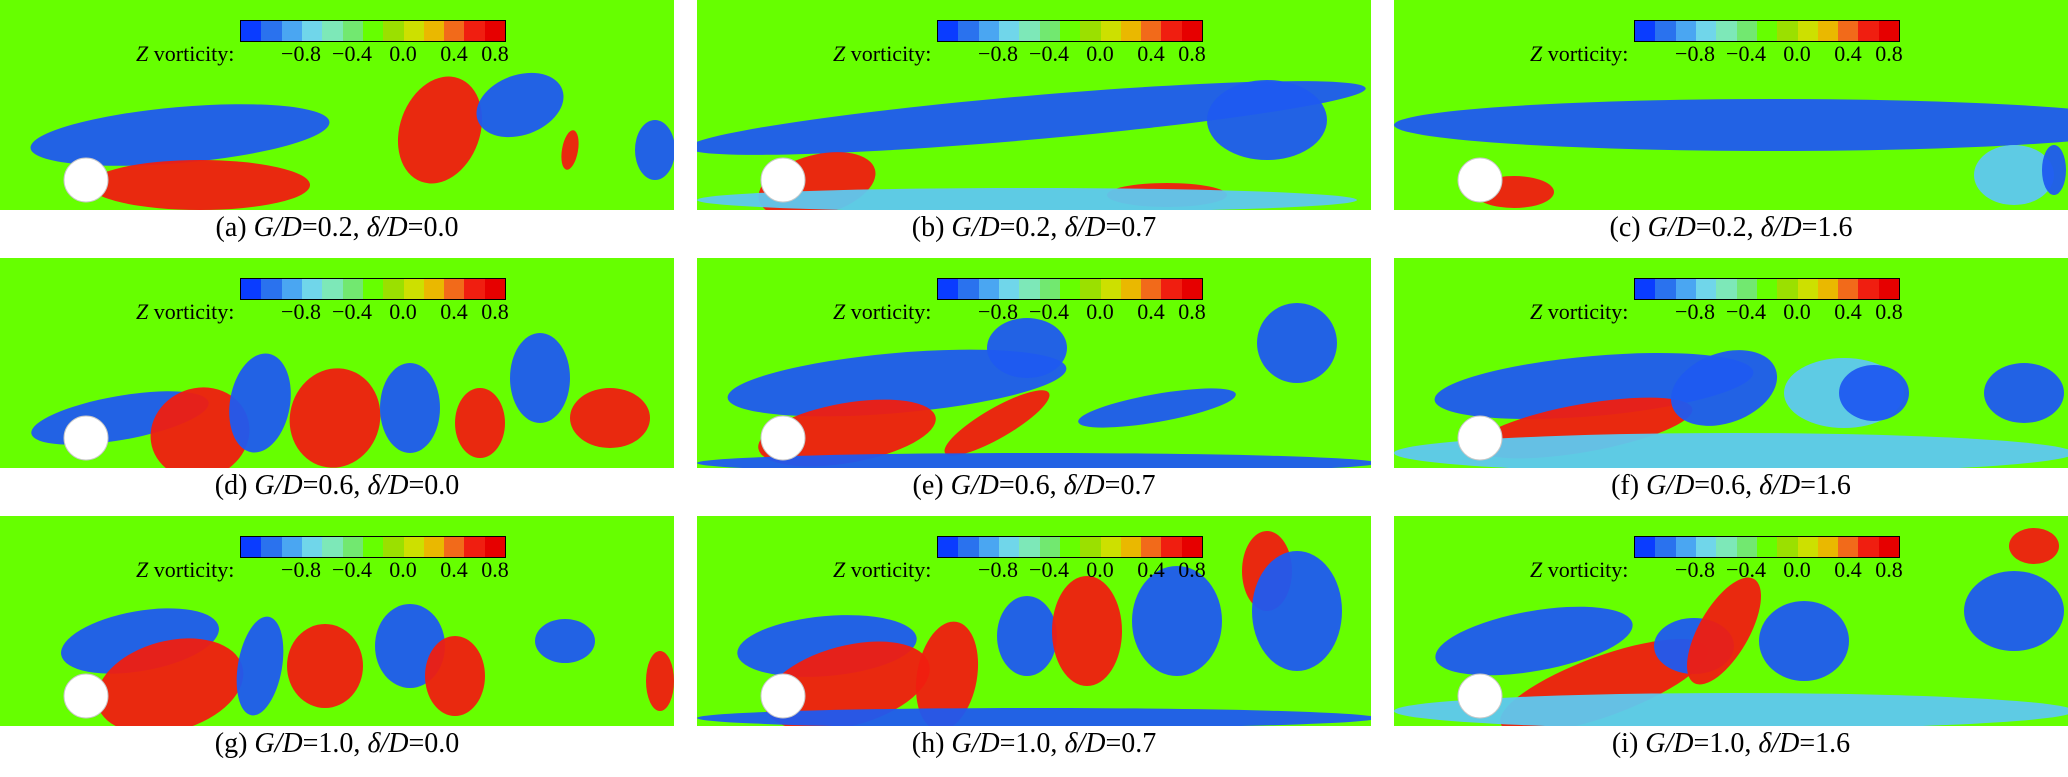 The image size is (2068, 777). What do you see at coordinates (1726, 743) in the screenshot?
I see `caption-gd-value: =1.0,` at bounding box center [1726, 743].